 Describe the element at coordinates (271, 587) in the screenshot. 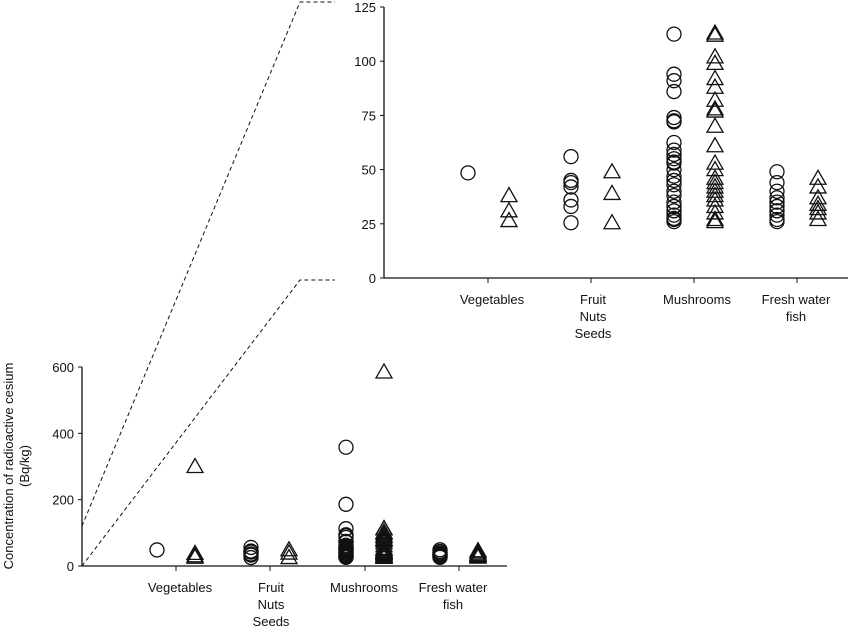

I see `main-x-tick-label: Fruit` at that location.